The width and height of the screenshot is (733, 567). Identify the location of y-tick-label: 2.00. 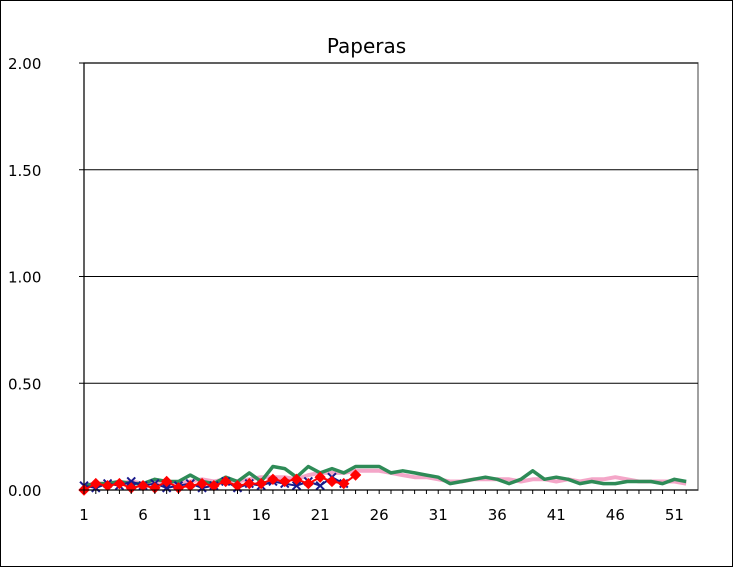
(24, 64).